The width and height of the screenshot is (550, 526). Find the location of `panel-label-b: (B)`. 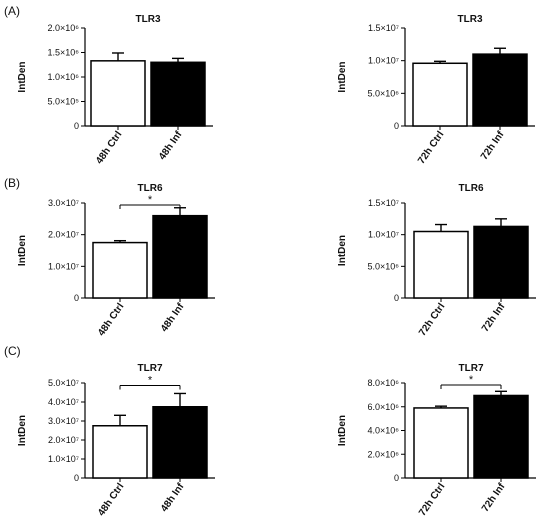

panel-label-b: (B) is located at coordinates (12, 183).